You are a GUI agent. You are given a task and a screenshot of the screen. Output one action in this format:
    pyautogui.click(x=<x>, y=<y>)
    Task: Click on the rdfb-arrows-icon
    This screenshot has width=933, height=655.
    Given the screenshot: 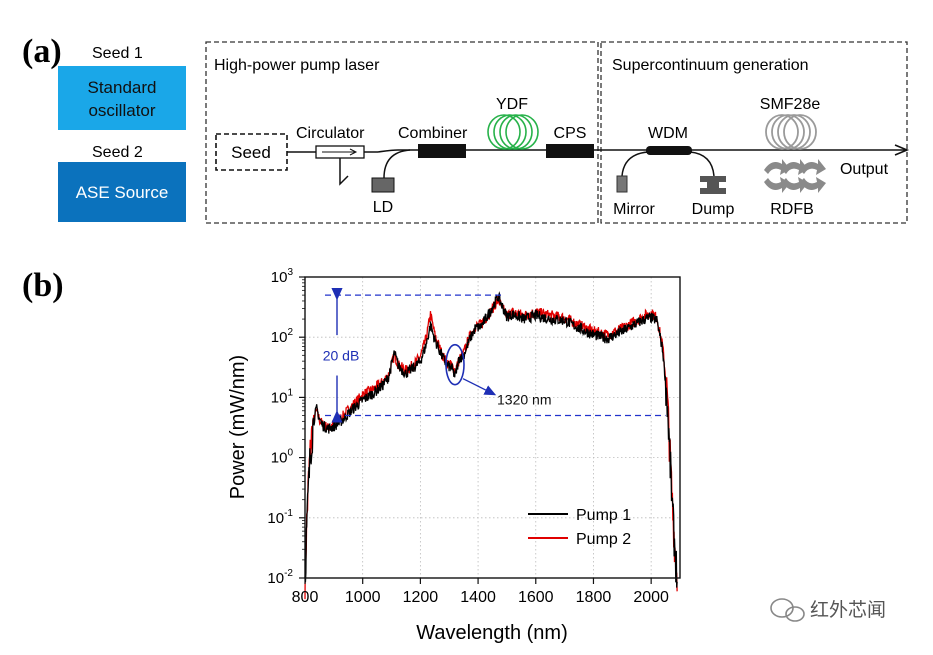 What is the action you would take?
    pyautogui.click(x=795, y=176)
    